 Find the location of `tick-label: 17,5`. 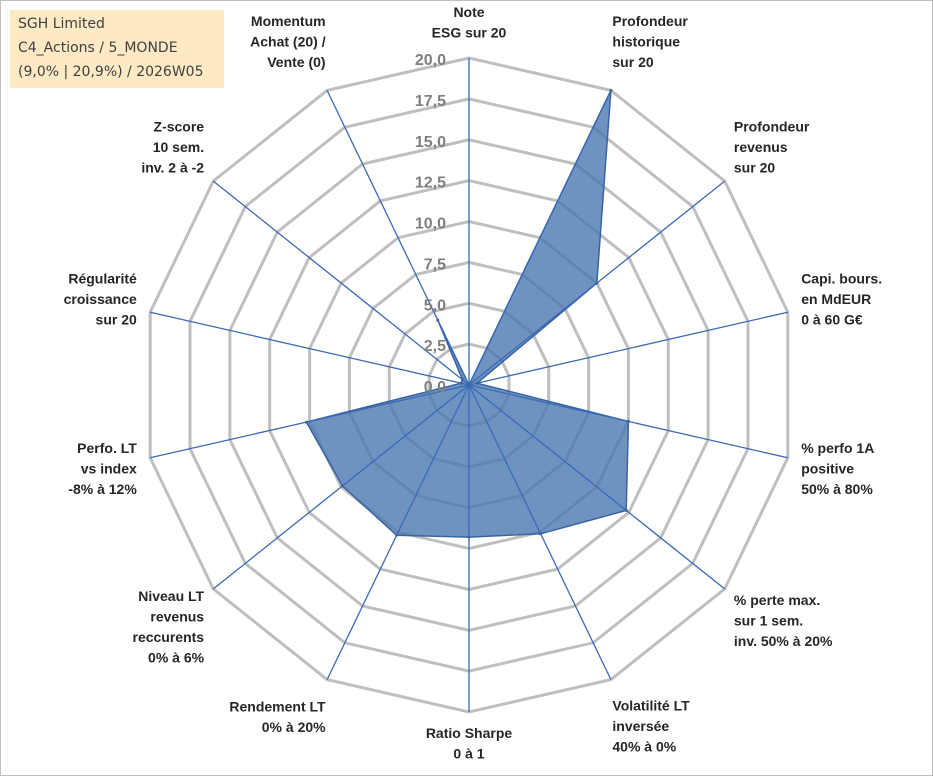

tick-label: 17,5 is located at coordinates (430, 101).